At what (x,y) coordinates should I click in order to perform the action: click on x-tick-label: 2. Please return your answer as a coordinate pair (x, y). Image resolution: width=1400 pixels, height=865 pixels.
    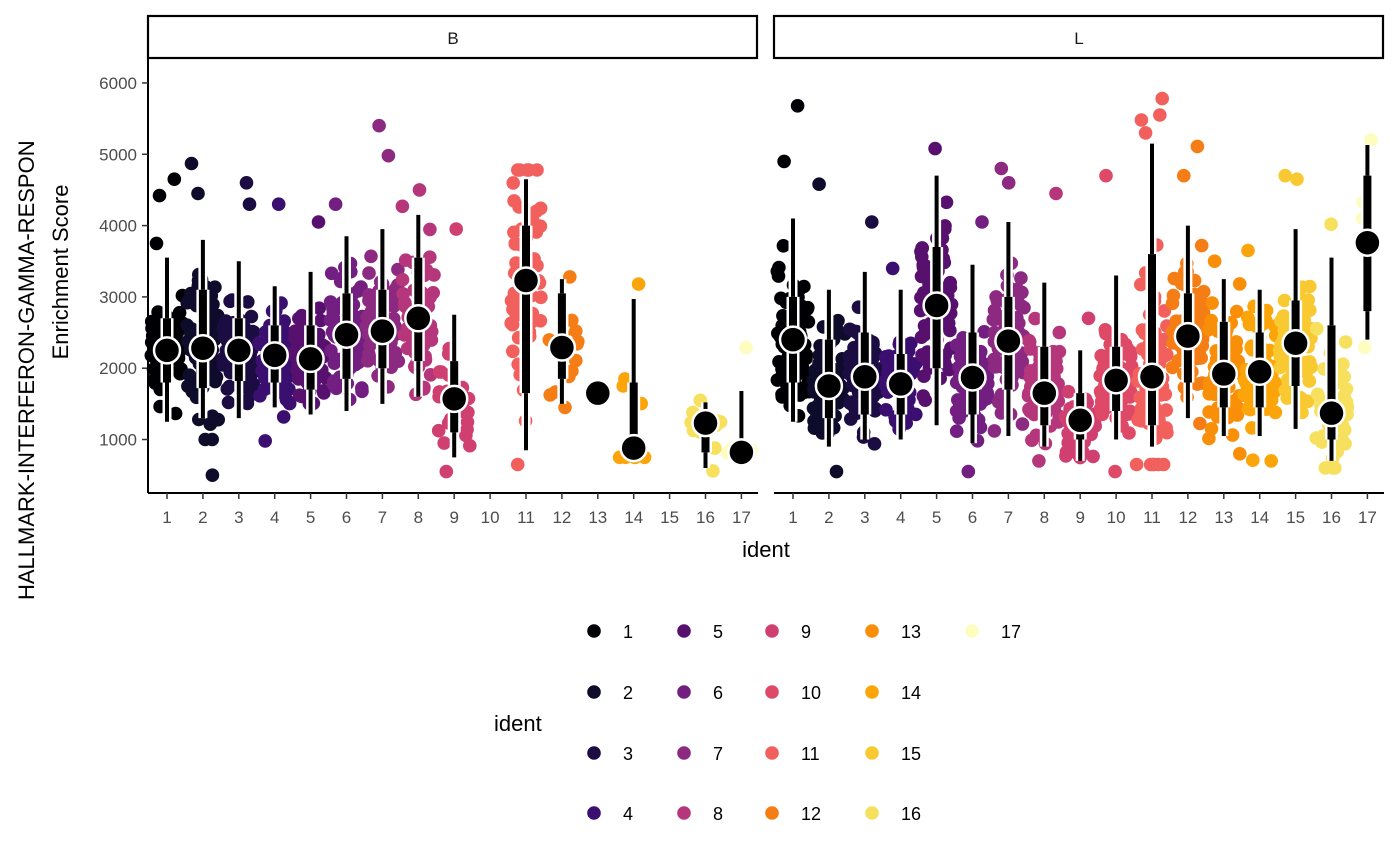
    Looking at the image, I should click on (828, 517).